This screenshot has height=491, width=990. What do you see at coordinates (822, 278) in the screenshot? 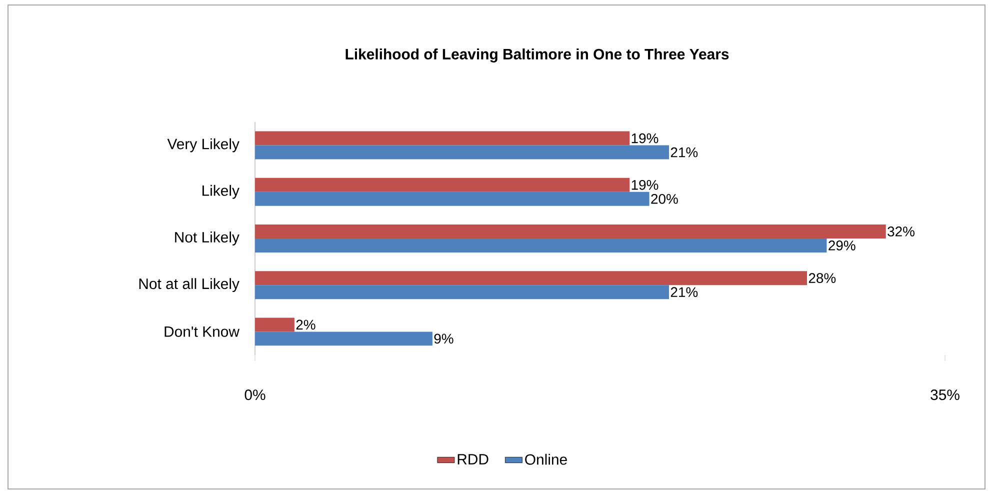
I see `data-label: 28%` at bounding box center [822, 278].